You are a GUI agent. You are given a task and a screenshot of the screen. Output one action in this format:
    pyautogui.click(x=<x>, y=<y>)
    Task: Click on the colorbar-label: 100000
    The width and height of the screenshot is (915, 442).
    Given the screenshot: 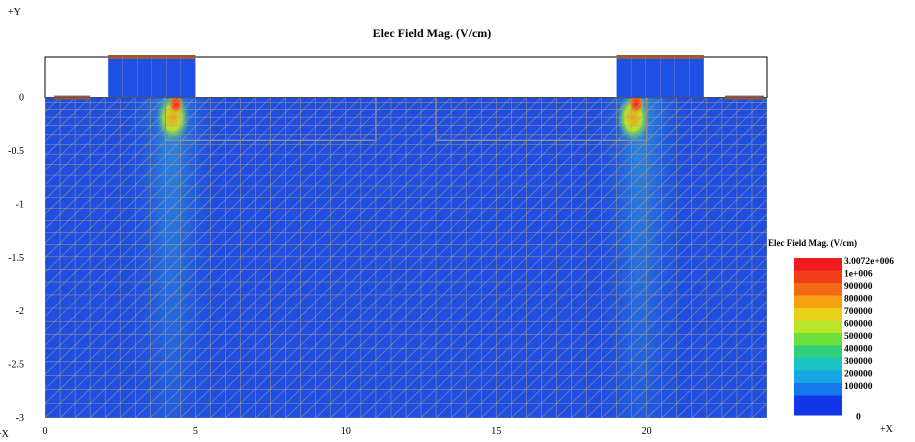 What is the action you would take?
    pyautogui.click(x=858, y=387)
    